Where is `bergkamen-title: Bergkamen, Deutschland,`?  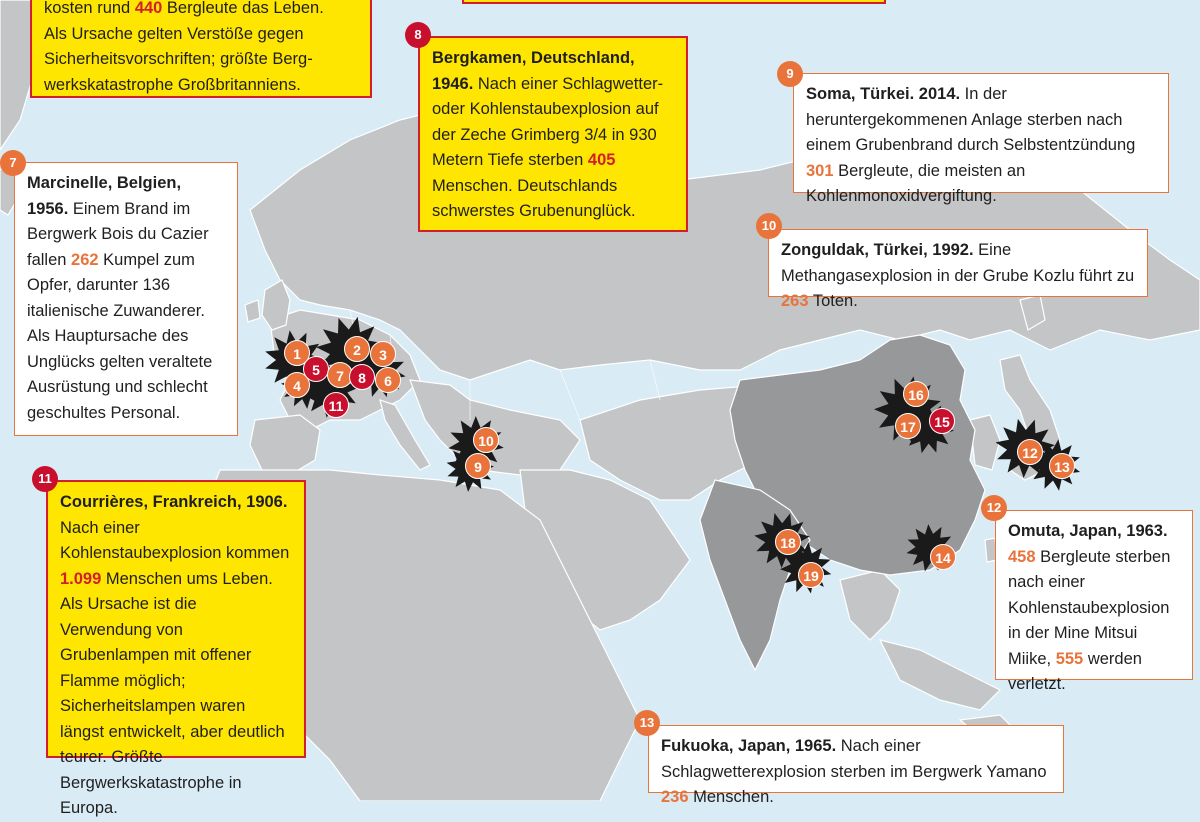 bergkamen-title: Bergkamen, Deutschland, is located at coordinates (533, 58).